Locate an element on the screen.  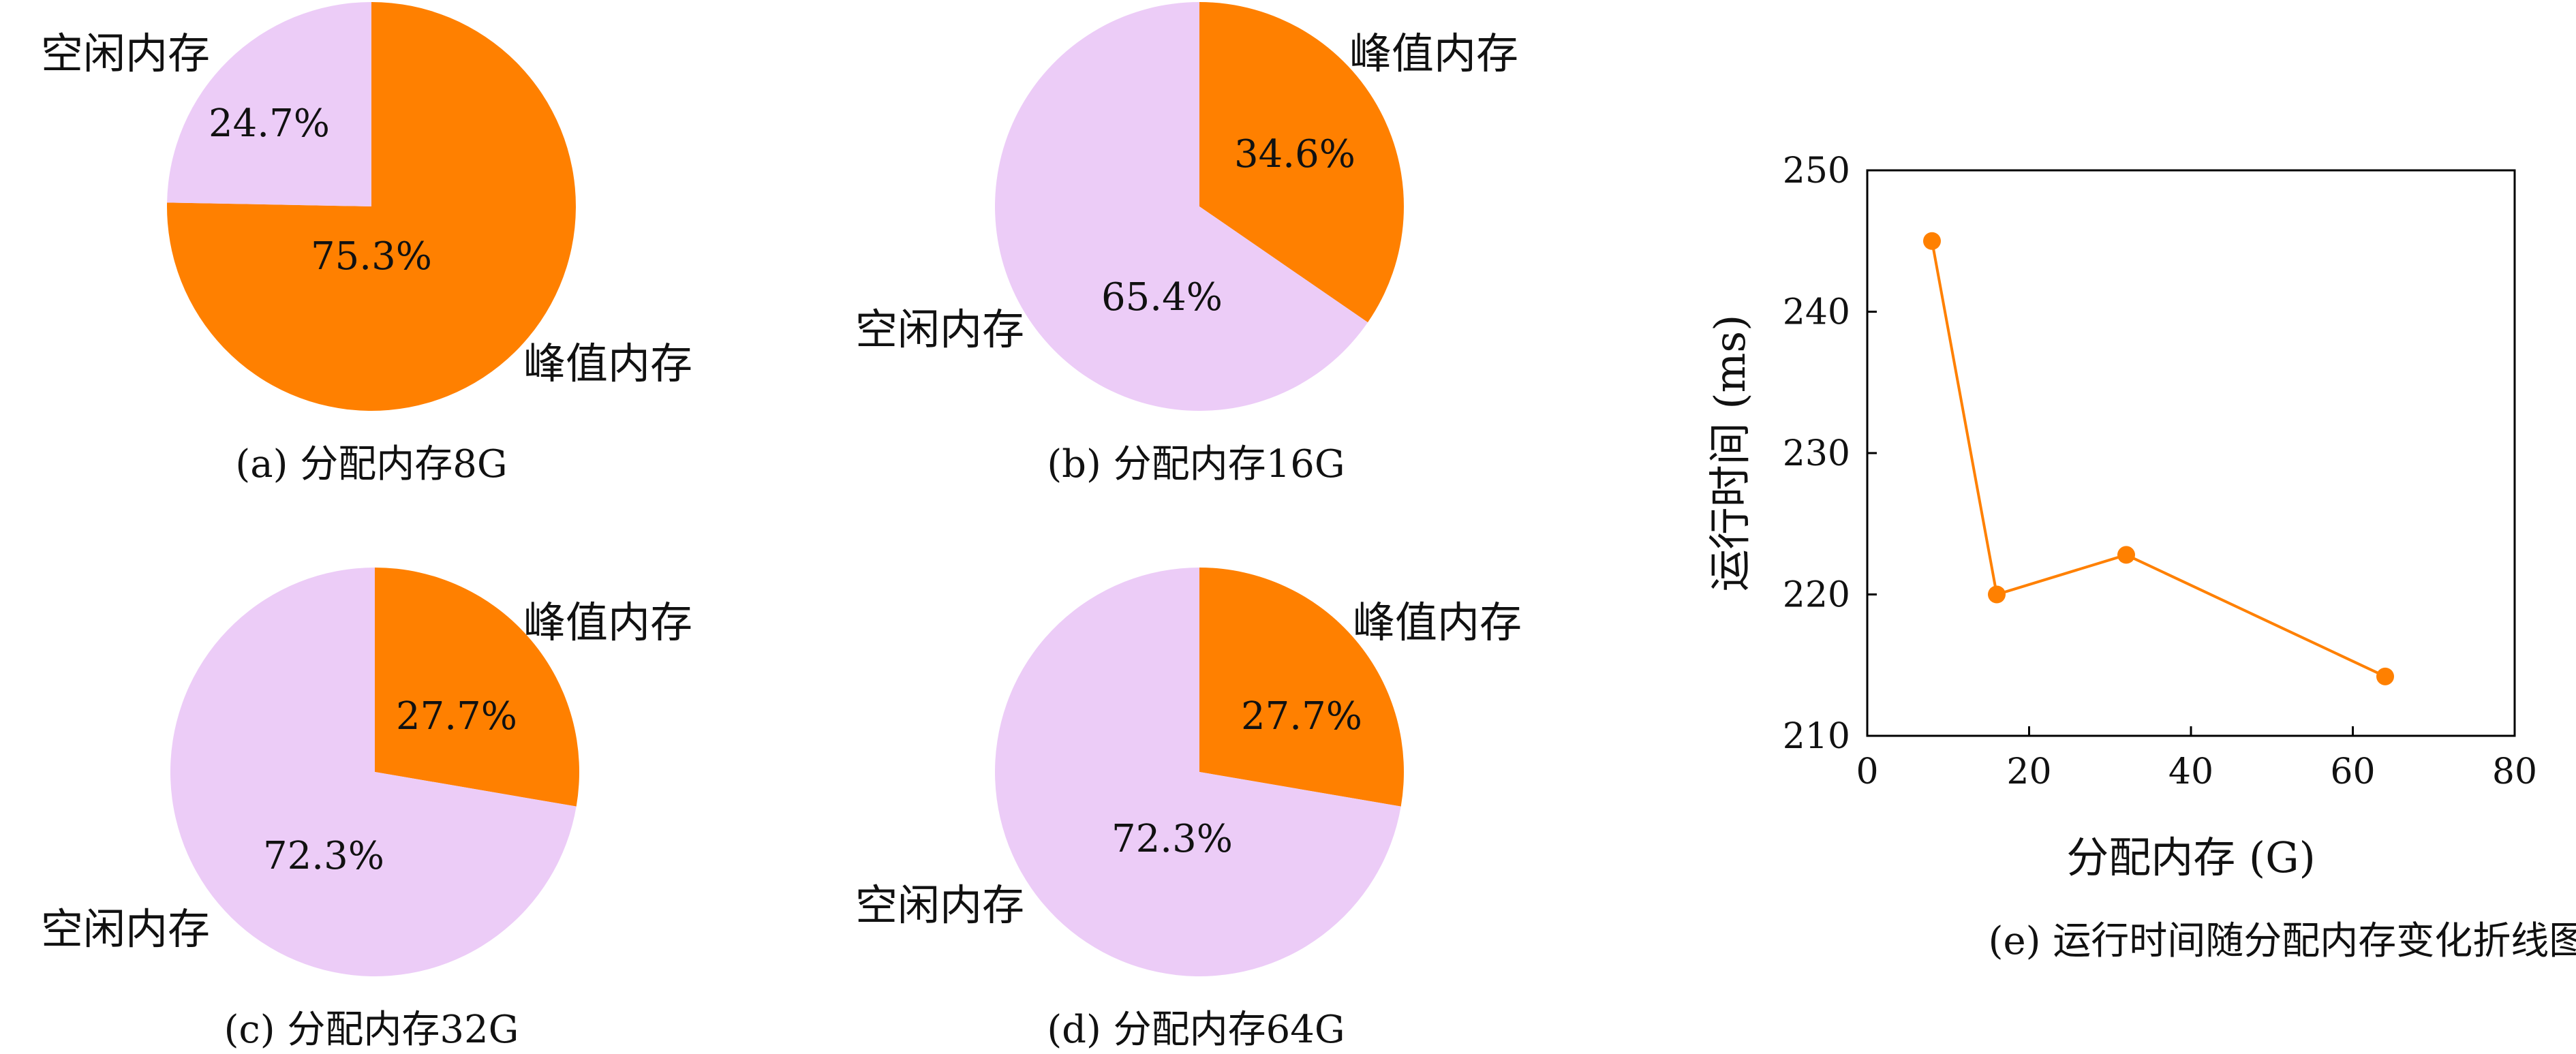
y-axis-ticks: 210 220 230 240 250 is located at coordinates (1830, 454).